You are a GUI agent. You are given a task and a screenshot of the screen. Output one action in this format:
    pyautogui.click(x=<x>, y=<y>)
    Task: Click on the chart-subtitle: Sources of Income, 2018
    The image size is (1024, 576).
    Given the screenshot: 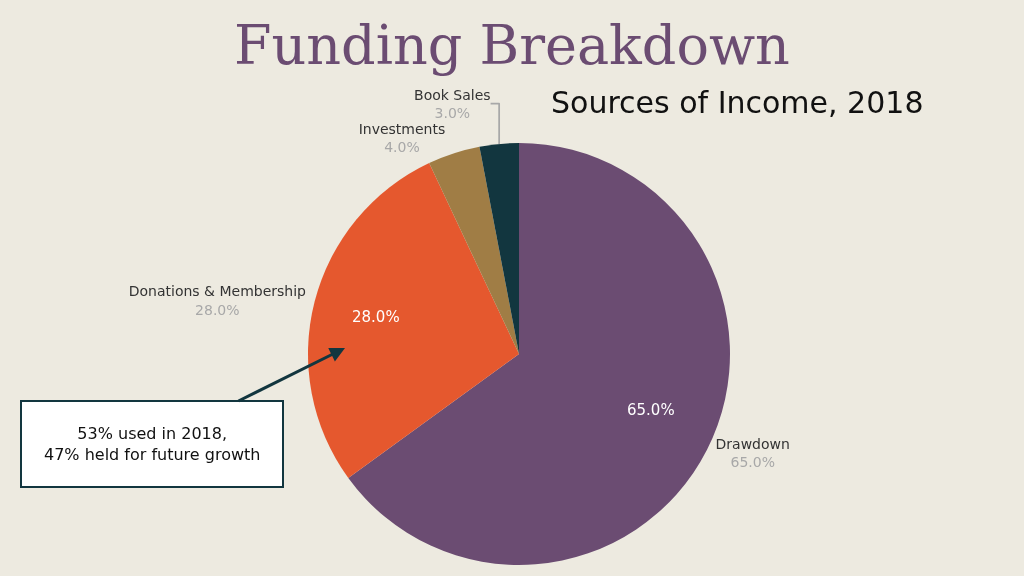 What is the action you would take?
    pyautogui.click(x=737, y=102)
    